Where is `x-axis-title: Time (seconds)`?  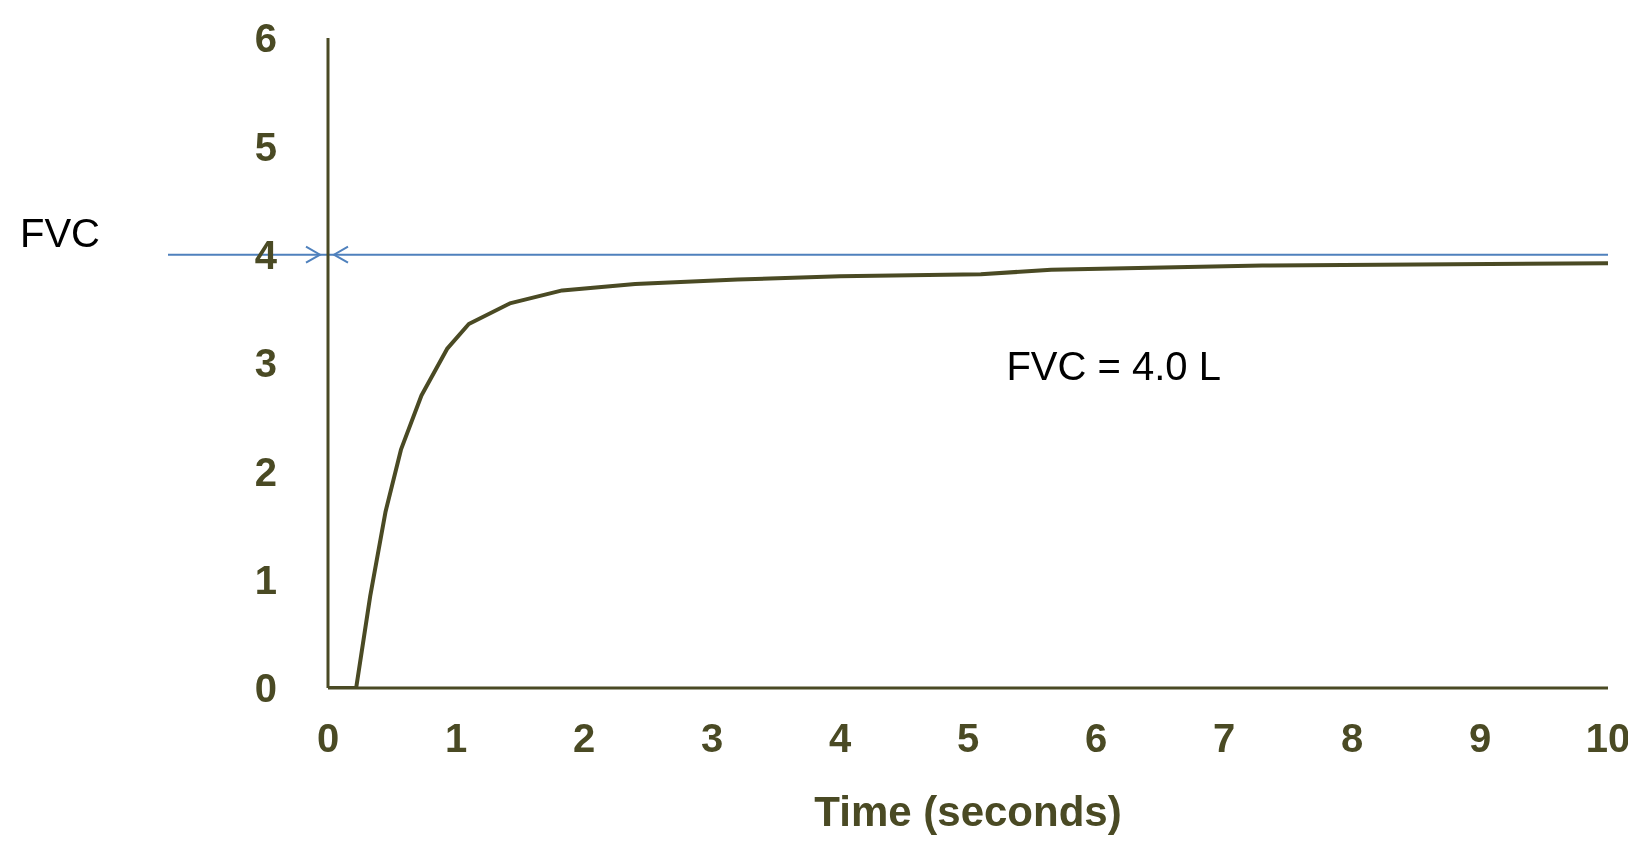 x-axis-title: Time (seconds) is located at coordinates (968, 811).